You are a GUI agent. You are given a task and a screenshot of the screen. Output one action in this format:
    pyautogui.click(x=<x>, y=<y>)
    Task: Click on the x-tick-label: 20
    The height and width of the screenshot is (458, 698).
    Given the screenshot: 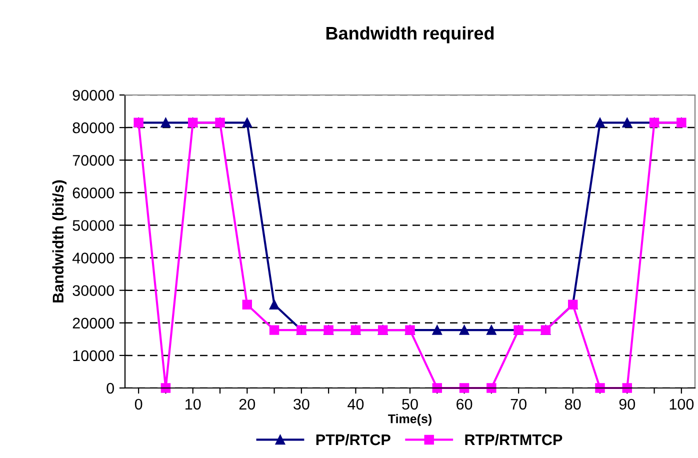 What is the action you would take?
    pyautogui.click(x=247, y=404)
    